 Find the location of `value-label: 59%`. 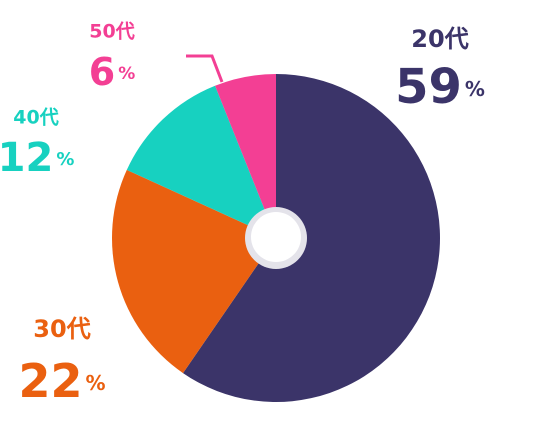

value-label: 59% is located at coordinates (440, 87).